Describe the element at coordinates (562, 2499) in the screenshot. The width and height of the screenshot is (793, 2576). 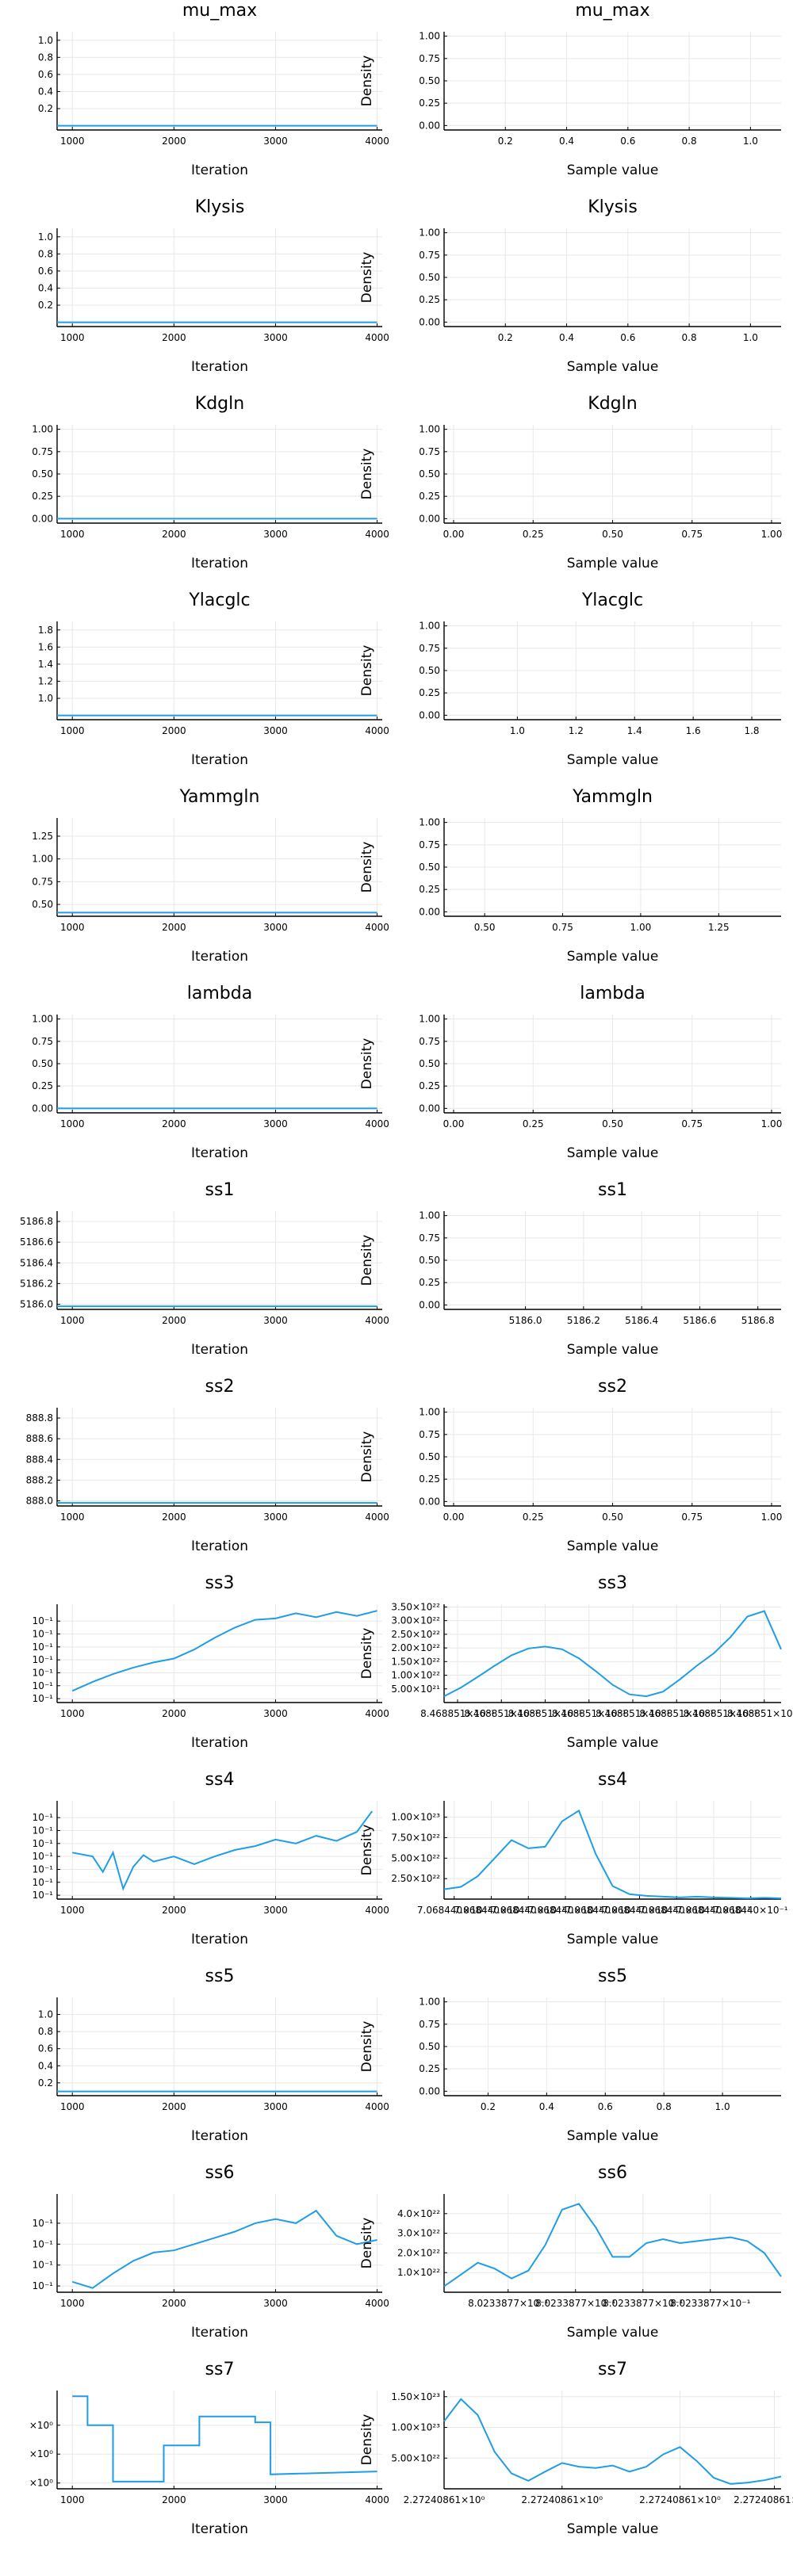
I see `density-x-tick-label: 2.27240861×10⁰` at that location.